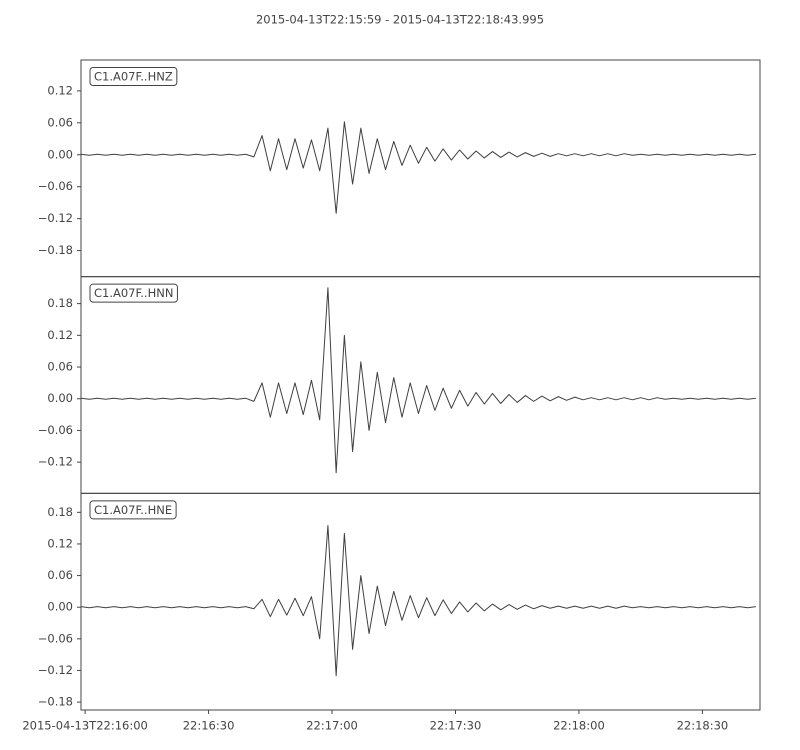 Image resolution: width=800 pixels, height=750 pixels. I want to click on trace-label: C1.A07F..HNN, so click(133, 293).